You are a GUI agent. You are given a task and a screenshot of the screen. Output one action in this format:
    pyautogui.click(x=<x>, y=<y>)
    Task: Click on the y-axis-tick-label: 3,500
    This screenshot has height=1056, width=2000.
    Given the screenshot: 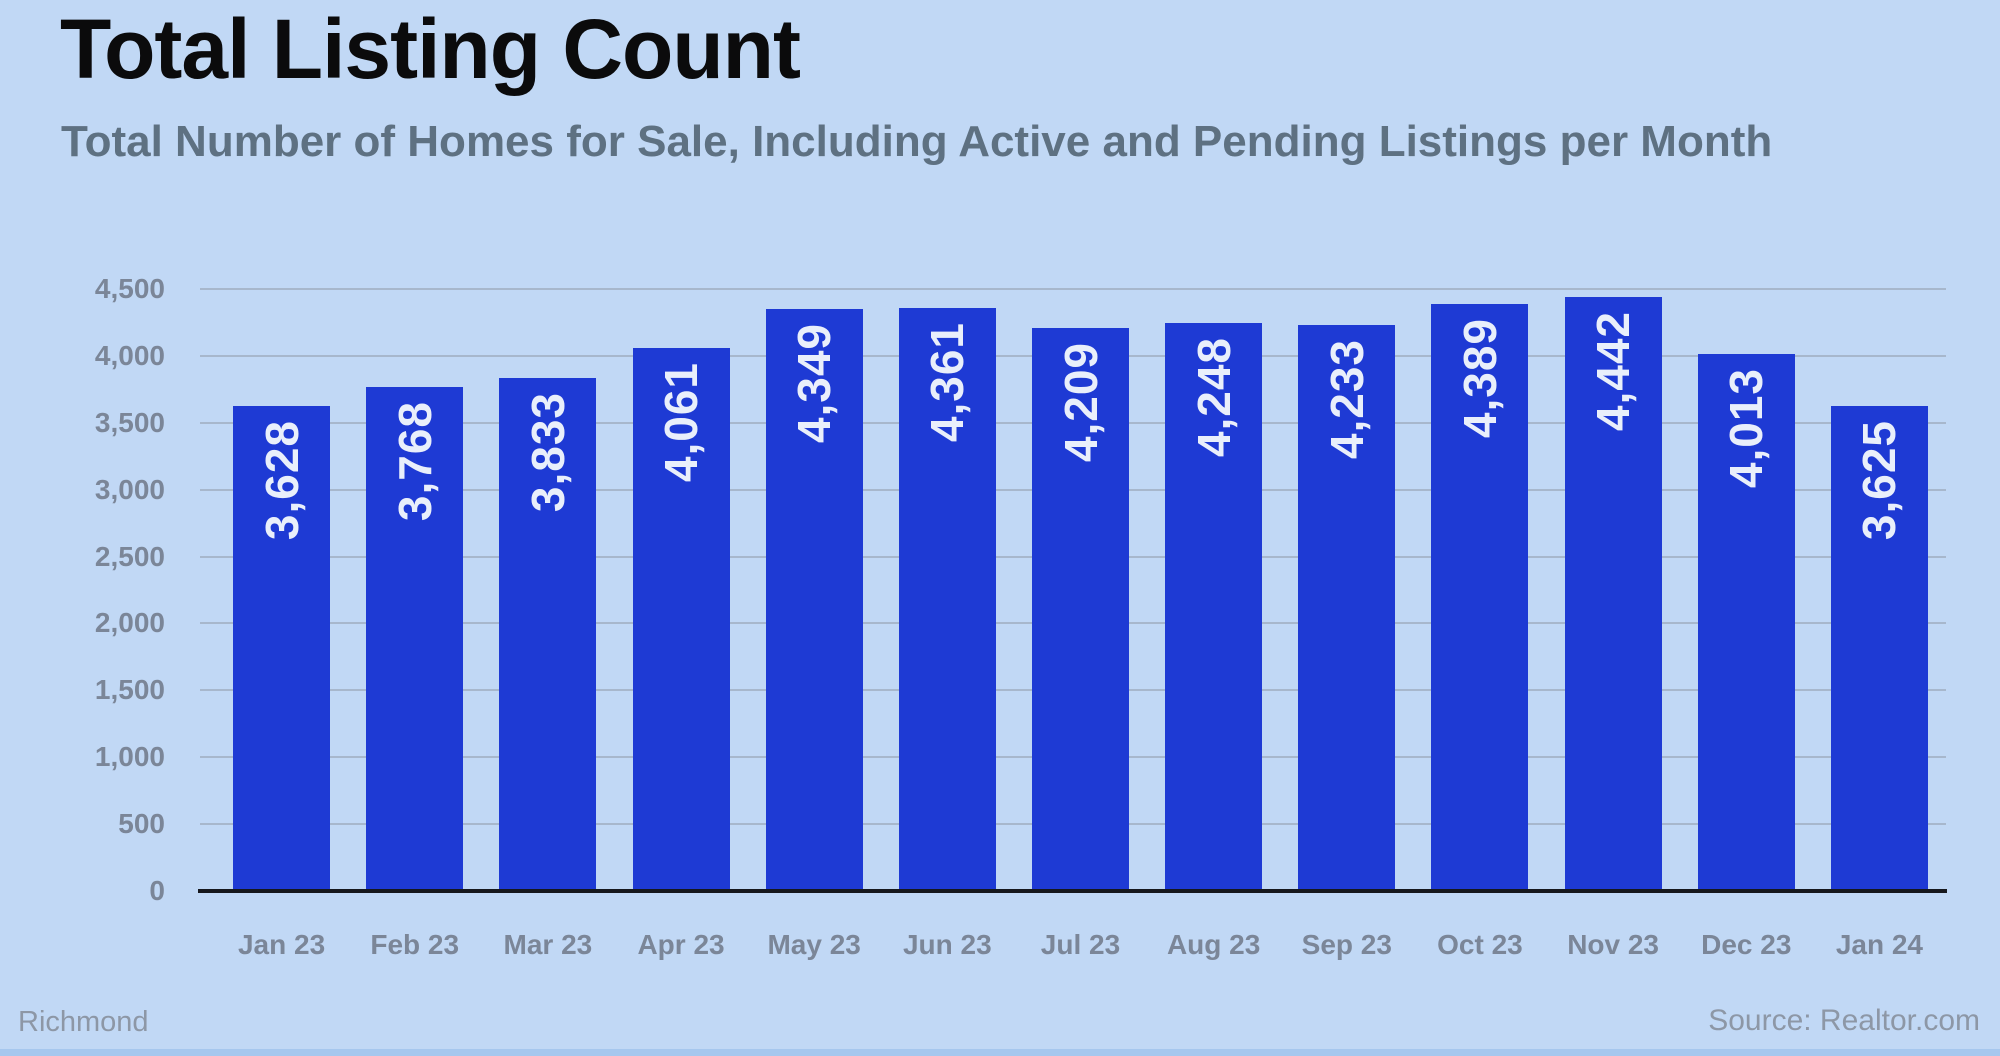 What is the action you would take?
    pyautogui.click(x=129, y=422)
    